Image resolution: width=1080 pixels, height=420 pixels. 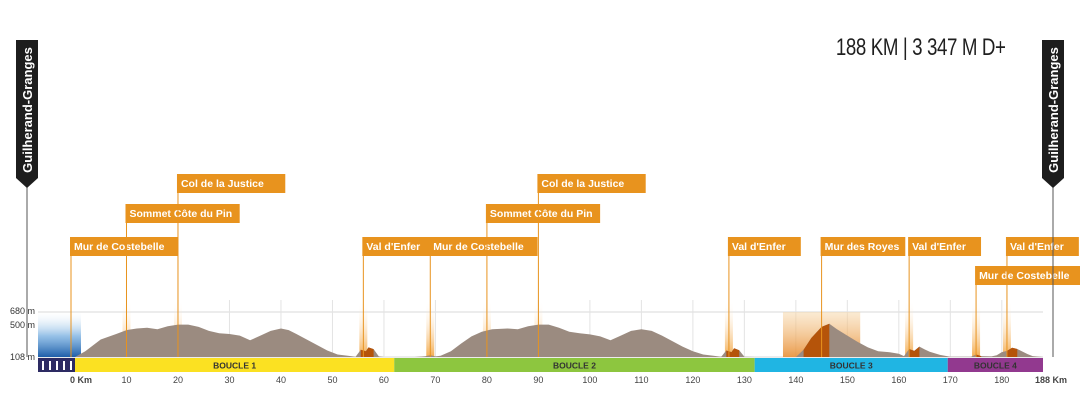 What do you see at coordinates (1053, 110) in the screenshot?
I see `finish-banner-label: Guilherand-Granges` at bounding box center [1053, 110].